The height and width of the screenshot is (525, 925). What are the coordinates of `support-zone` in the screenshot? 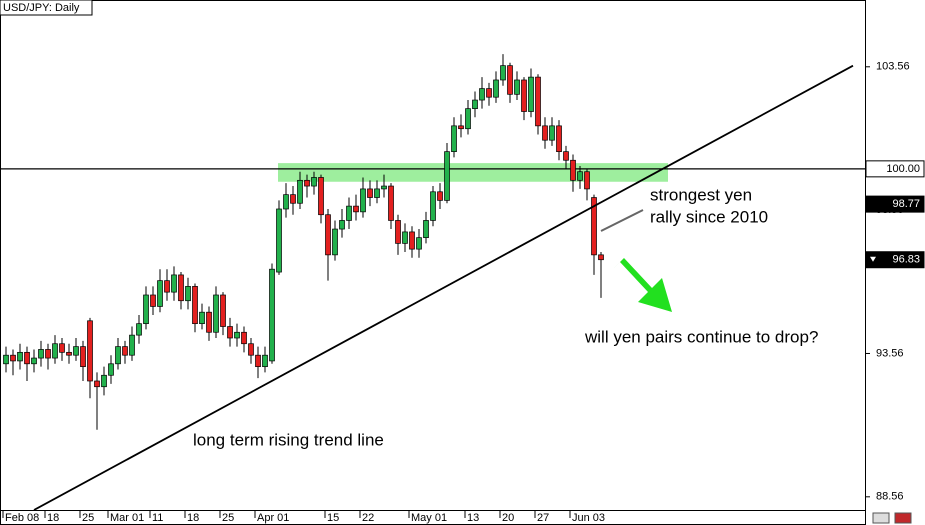 It's located at (473, 172).